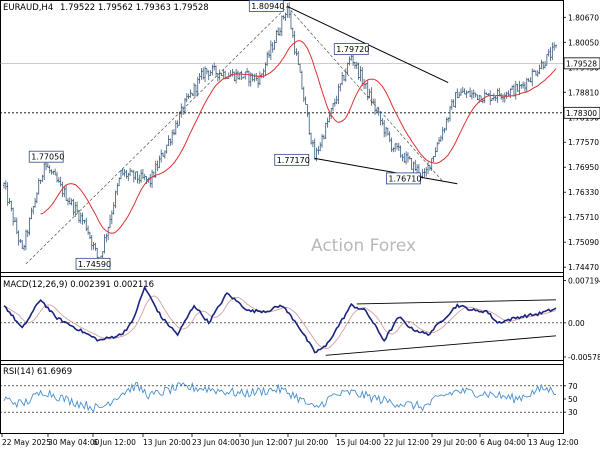  I want to click on macd-title: MACD(12,26,9) 0.002391 0.002116, so click(78, 285).